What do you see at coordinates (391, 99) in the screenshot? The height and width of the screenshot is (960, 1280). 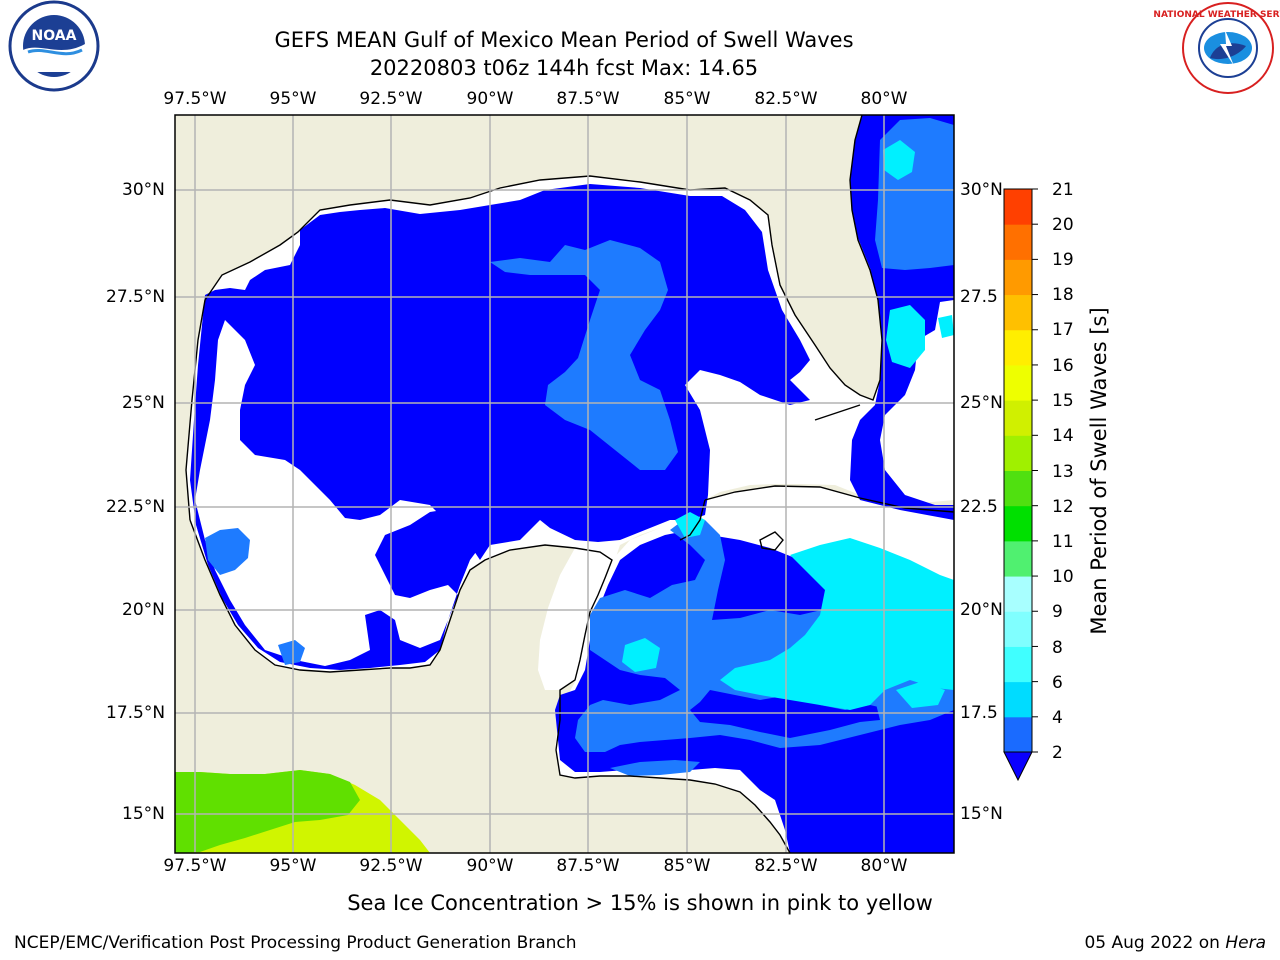 I see `lon-label-top: 92.5°W` at bounding box center [391, 99].